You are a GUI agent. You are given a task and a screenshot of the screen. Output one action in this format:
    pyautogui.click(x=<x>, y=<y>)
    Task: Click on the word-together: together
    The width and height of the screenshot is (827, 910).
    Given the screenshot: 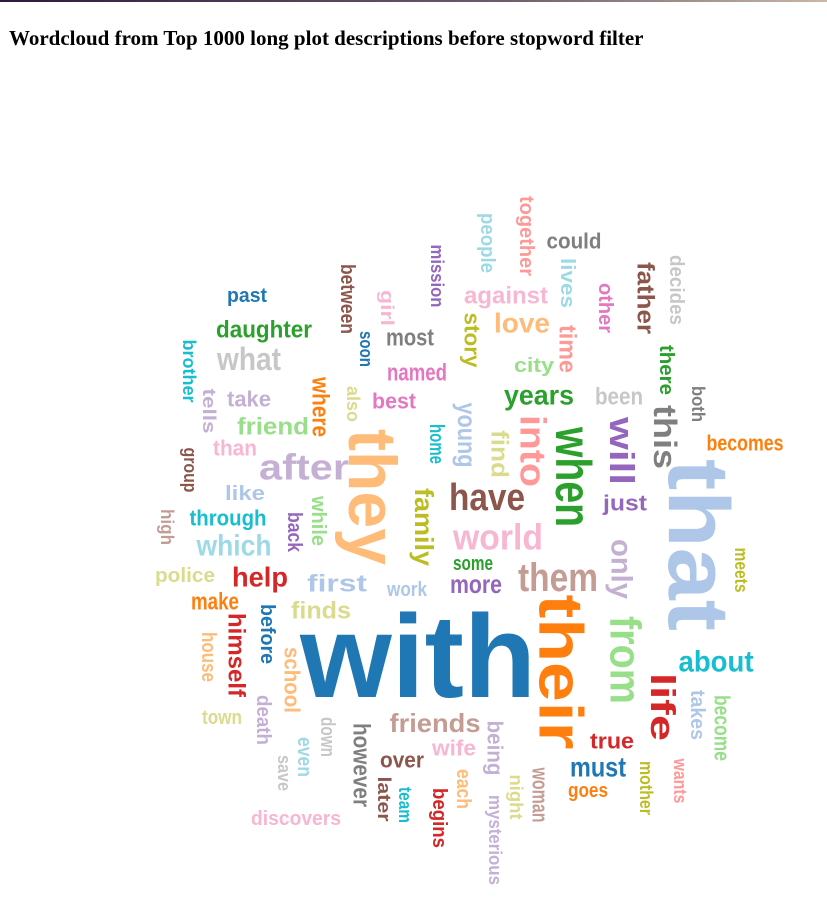 What is the action you would take?
    pyautogui.click(x=526, y=236)
    